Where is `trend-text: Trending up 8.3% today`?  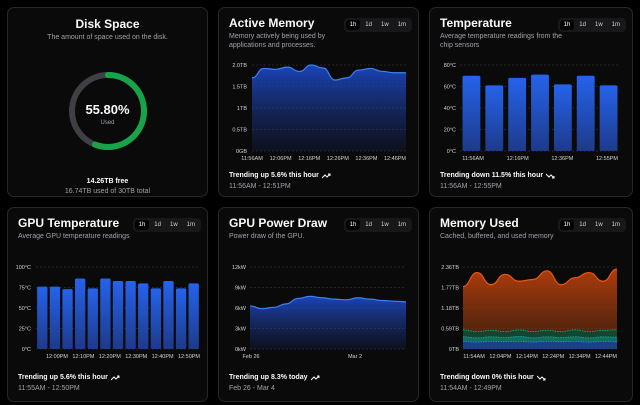 trend-text: Trending up 8.3% today is located at coordinates (268, 377).